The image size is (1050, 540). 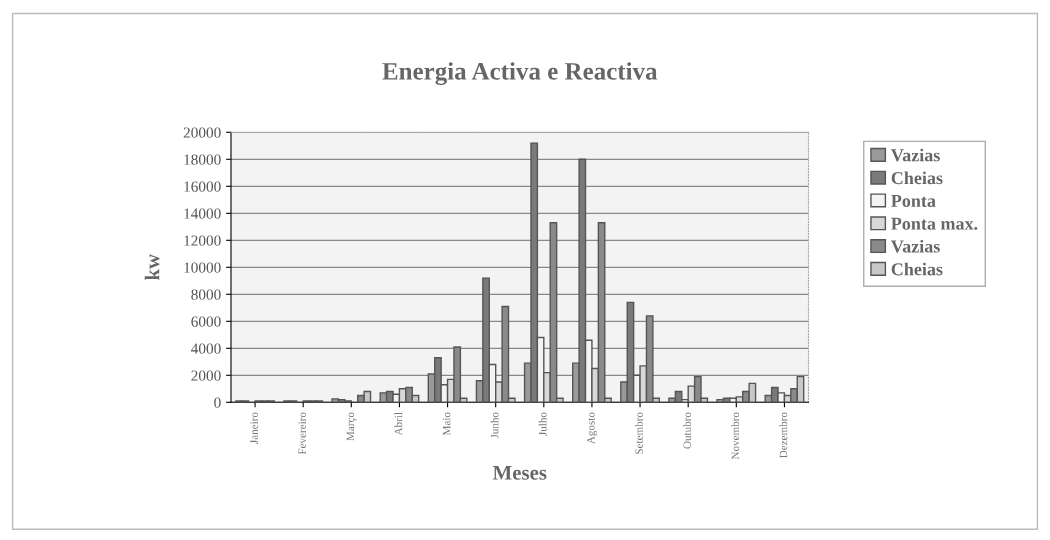 I want to click on y-axis-title: kw, so click(x=152, y=267).